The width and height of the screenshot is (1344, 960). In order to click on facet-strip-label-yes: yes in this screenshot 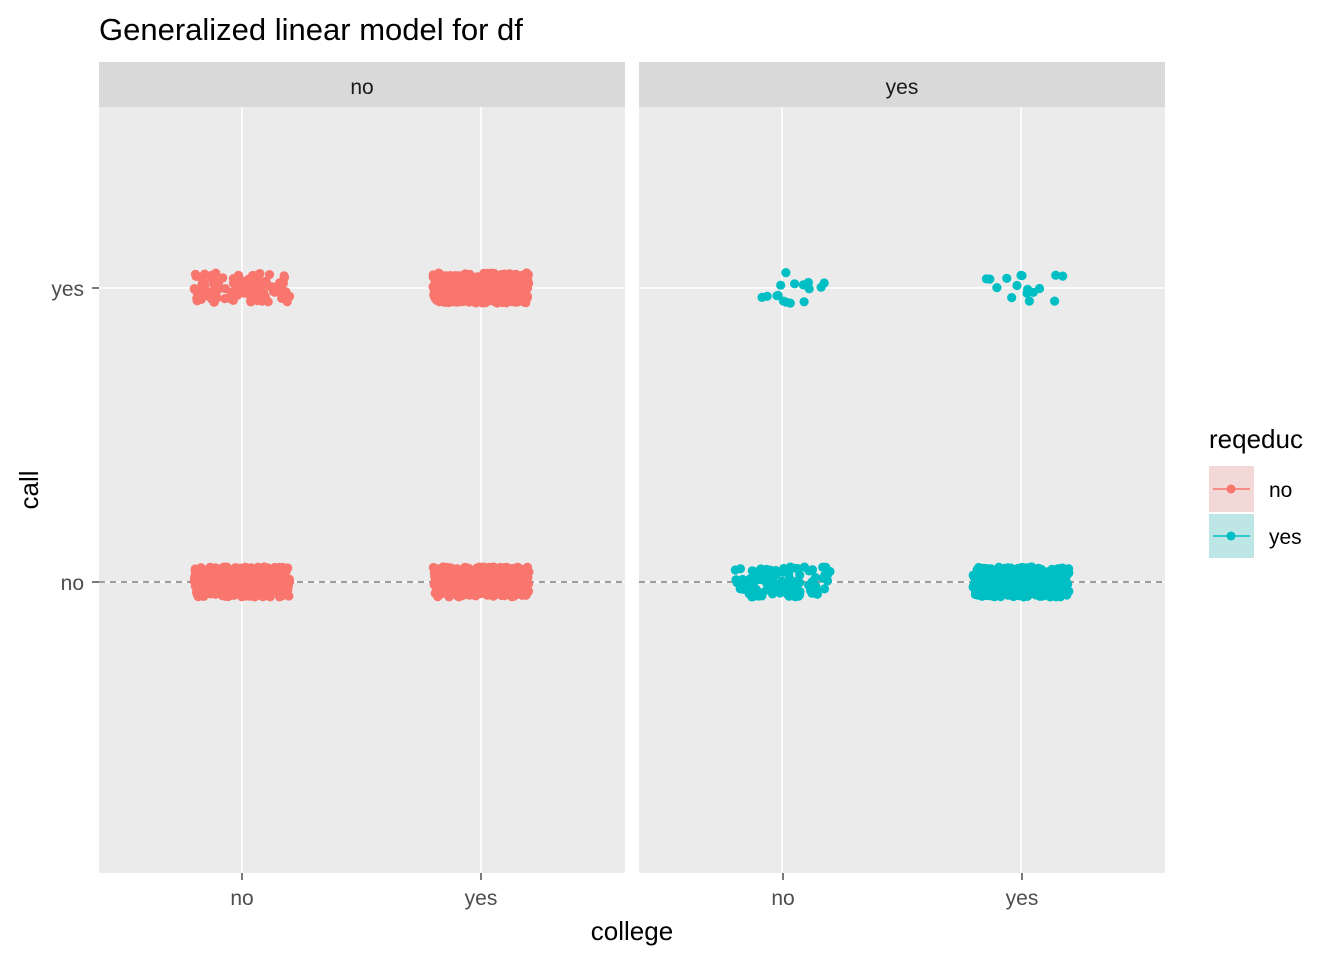, I will do `click(902, 87)`.